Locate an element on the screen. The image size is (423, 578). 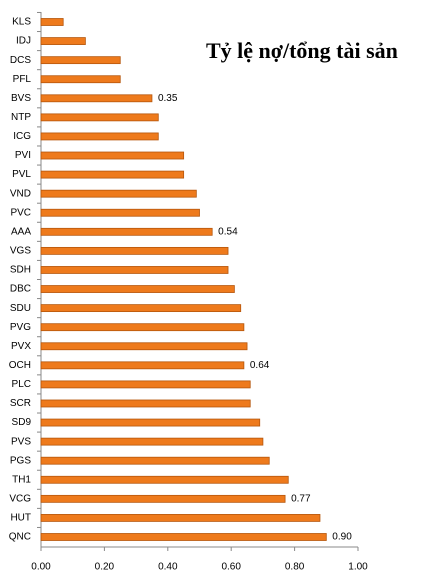
y-tick-label: PFL is located at coordinates (22, 79).